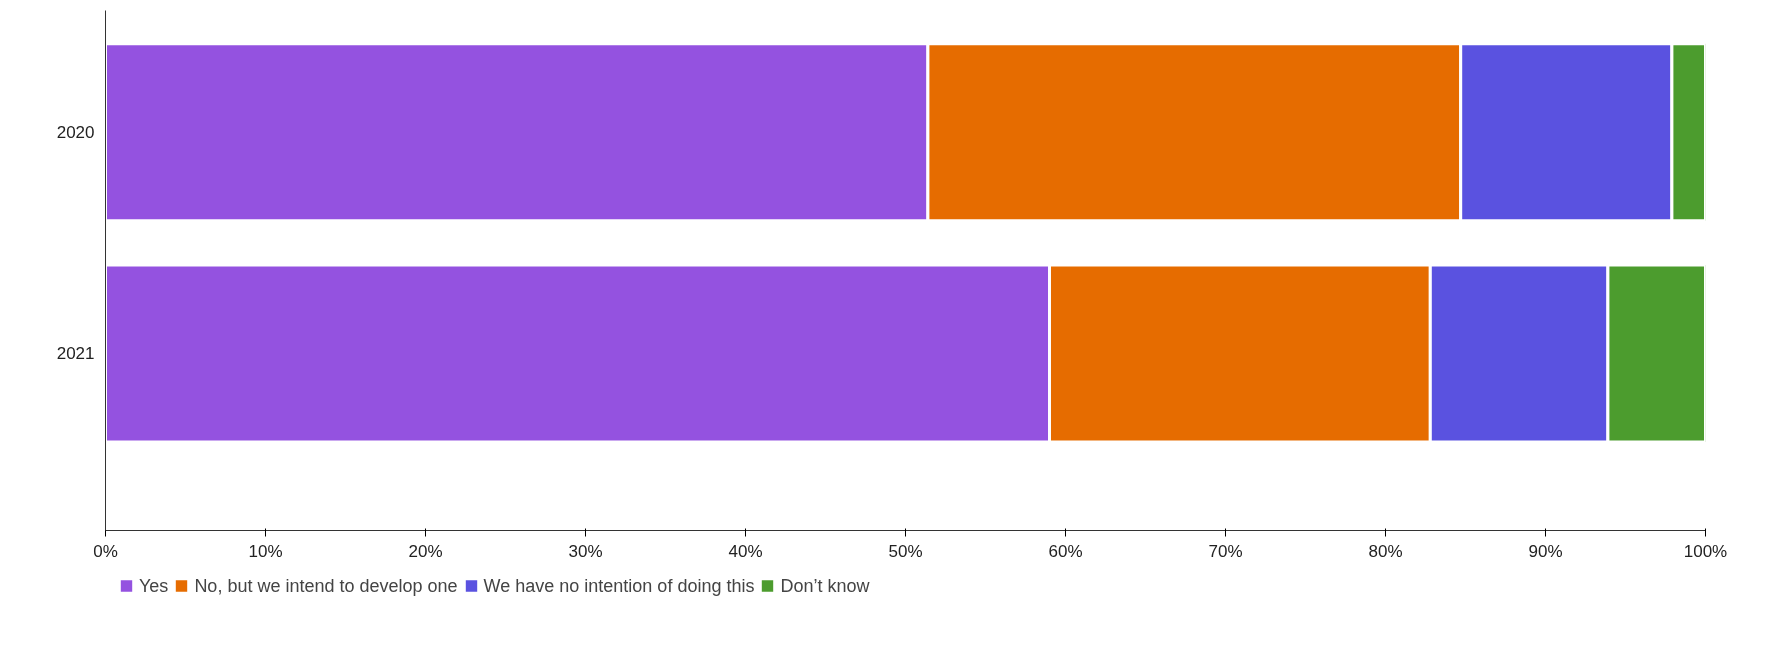 The image size is (1773, 668). Describe the element at coordinates (326, 585) in the screenshot. I see `legend-label: No, but we intend to develop one` at that location.